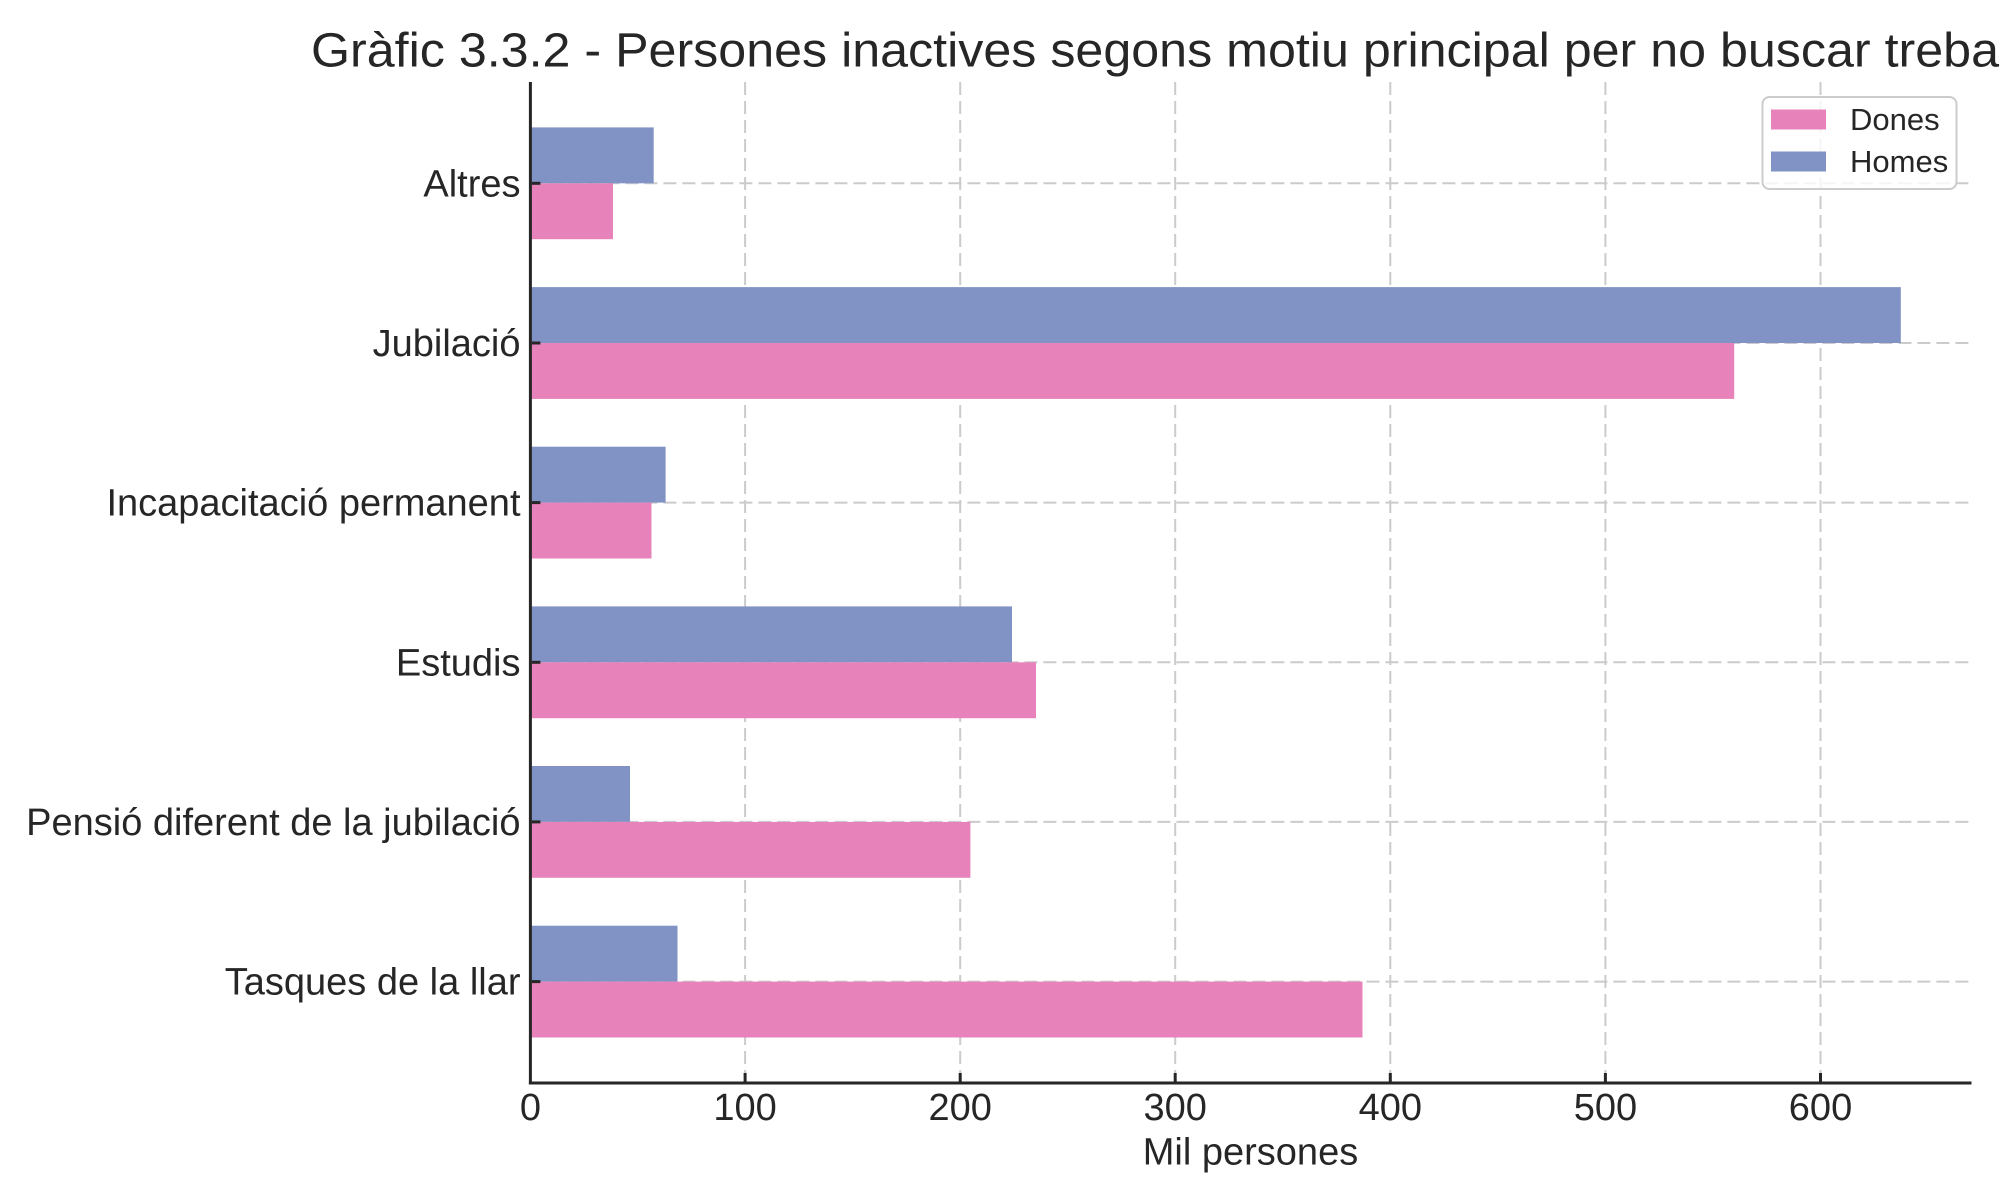 The width and height of the screenshot is (2000, 1200). What do you see at coordinates (1820, 1108) in the screenshot?
I see `svg-text: 600` at bounding box center [1820, 1108].